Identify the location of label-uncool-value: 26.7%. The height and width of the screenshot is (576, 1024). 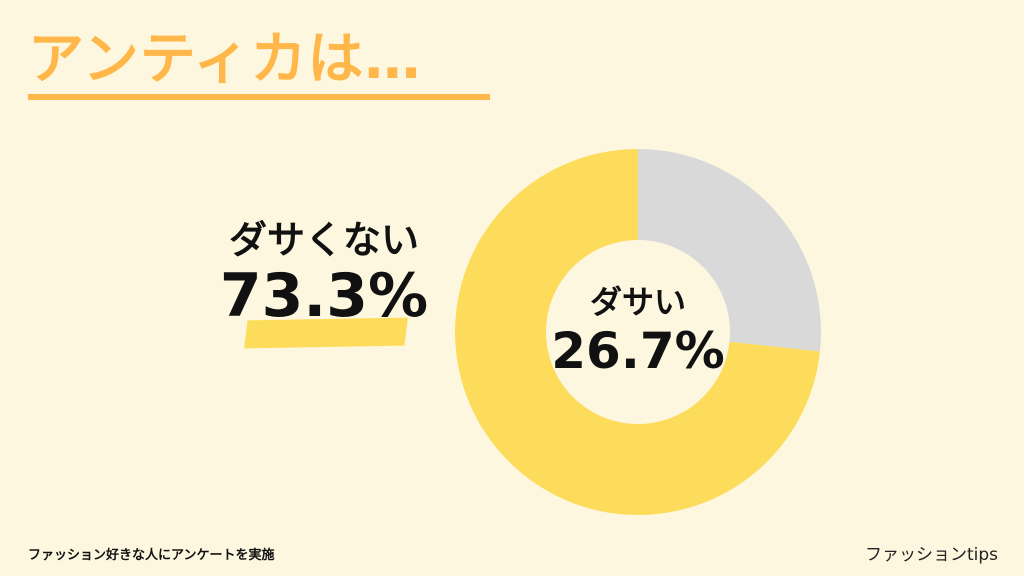
(638, 351).